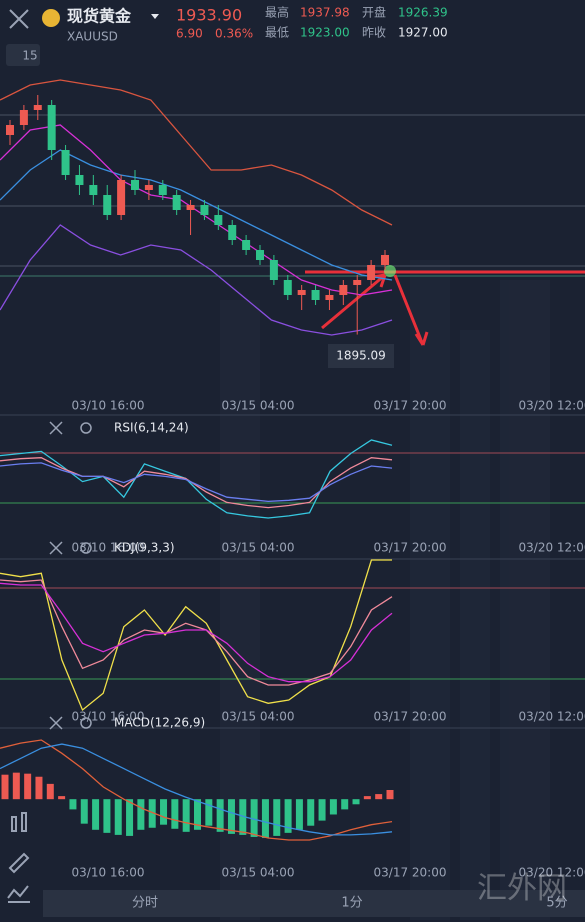  I want to click on time-label: 03/20 12:00, so click(552, 548).